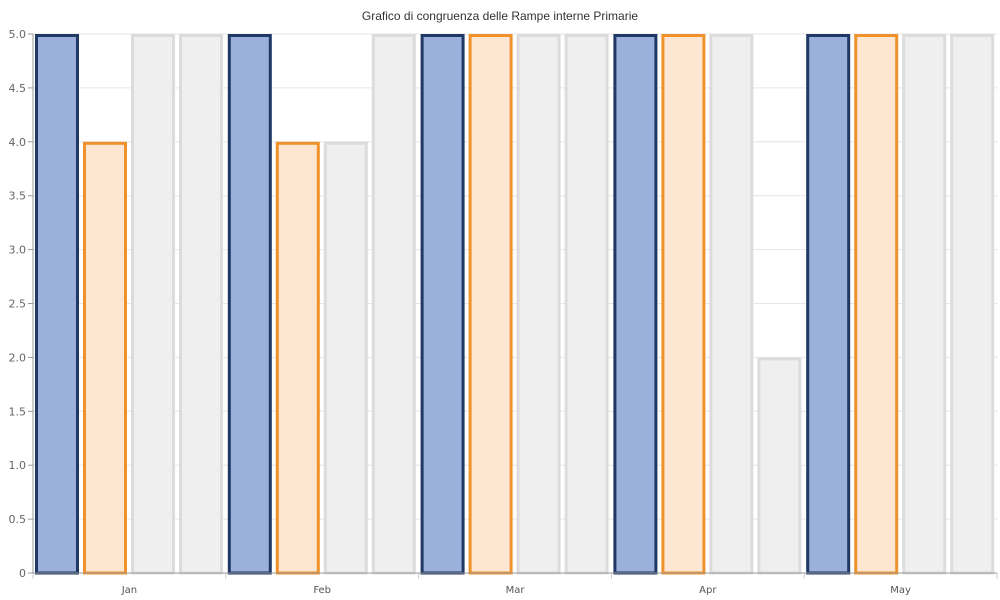 The width and height of the screenshot is (1000, 600). Describe the element at coordinates (708, 590) in the screenshot. I see `x-tick-label: Apr` at that location.